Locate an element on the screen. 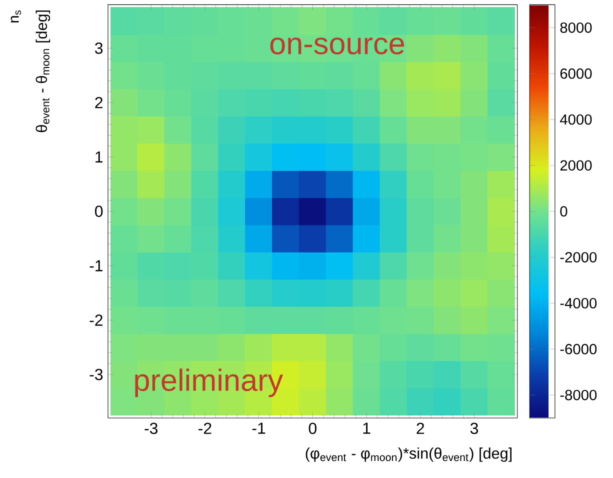 The height and width of the screenshot is (478, 613). annotation: on-source is located at coordinates (337, 46).